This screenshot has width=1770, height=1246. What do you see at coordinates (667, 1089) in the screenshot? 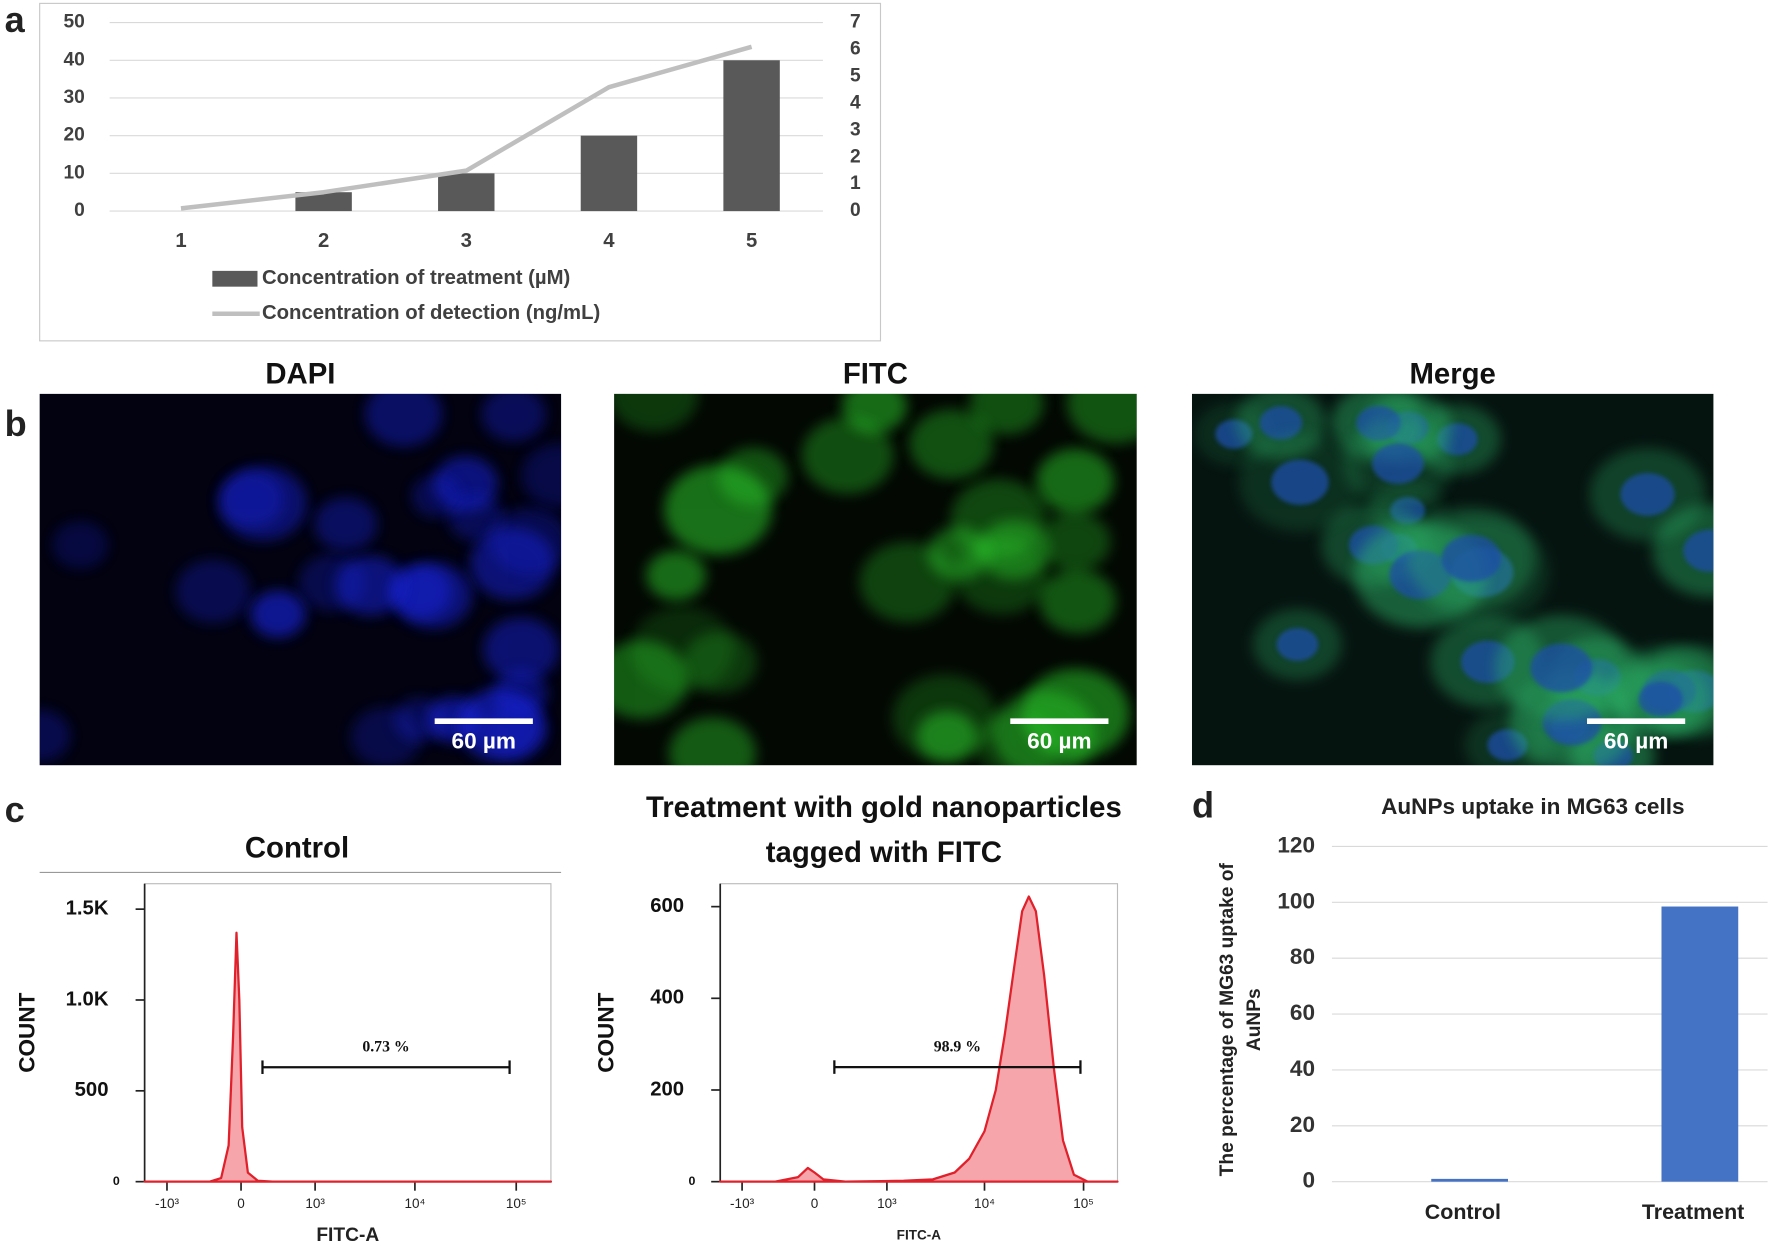
I see `y-tick-label: 200` at bounding box center [667, 1089].